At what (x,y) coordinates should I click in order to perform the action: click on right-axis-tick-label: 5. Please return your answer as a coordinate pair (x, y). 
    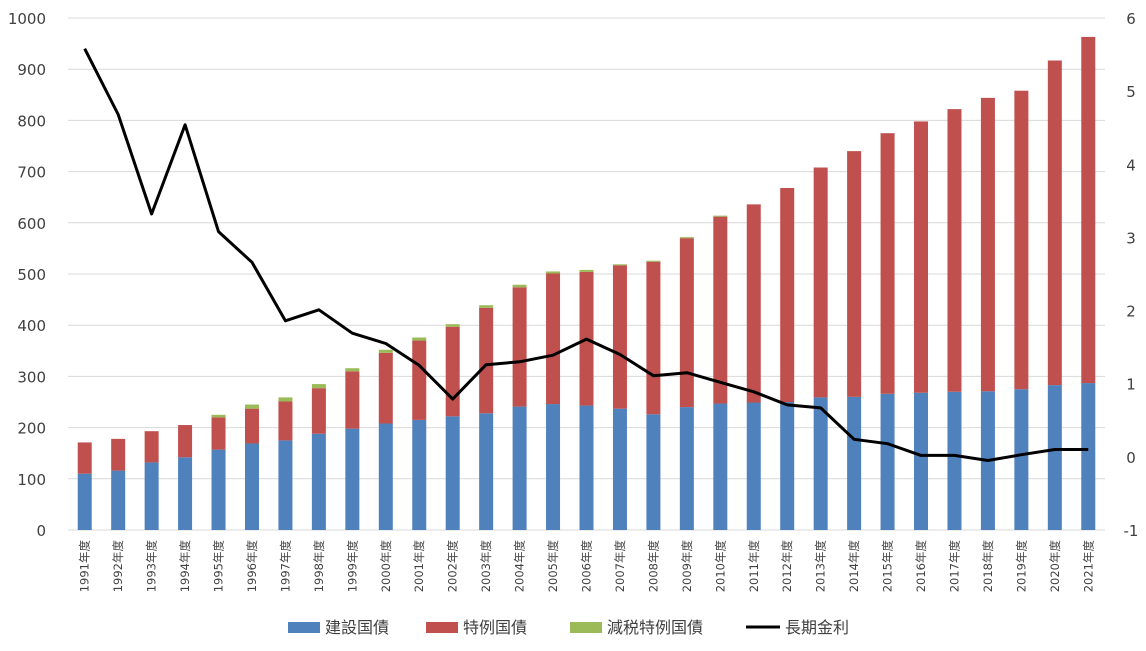
    Looking at the image, I should click on (1131, 92).